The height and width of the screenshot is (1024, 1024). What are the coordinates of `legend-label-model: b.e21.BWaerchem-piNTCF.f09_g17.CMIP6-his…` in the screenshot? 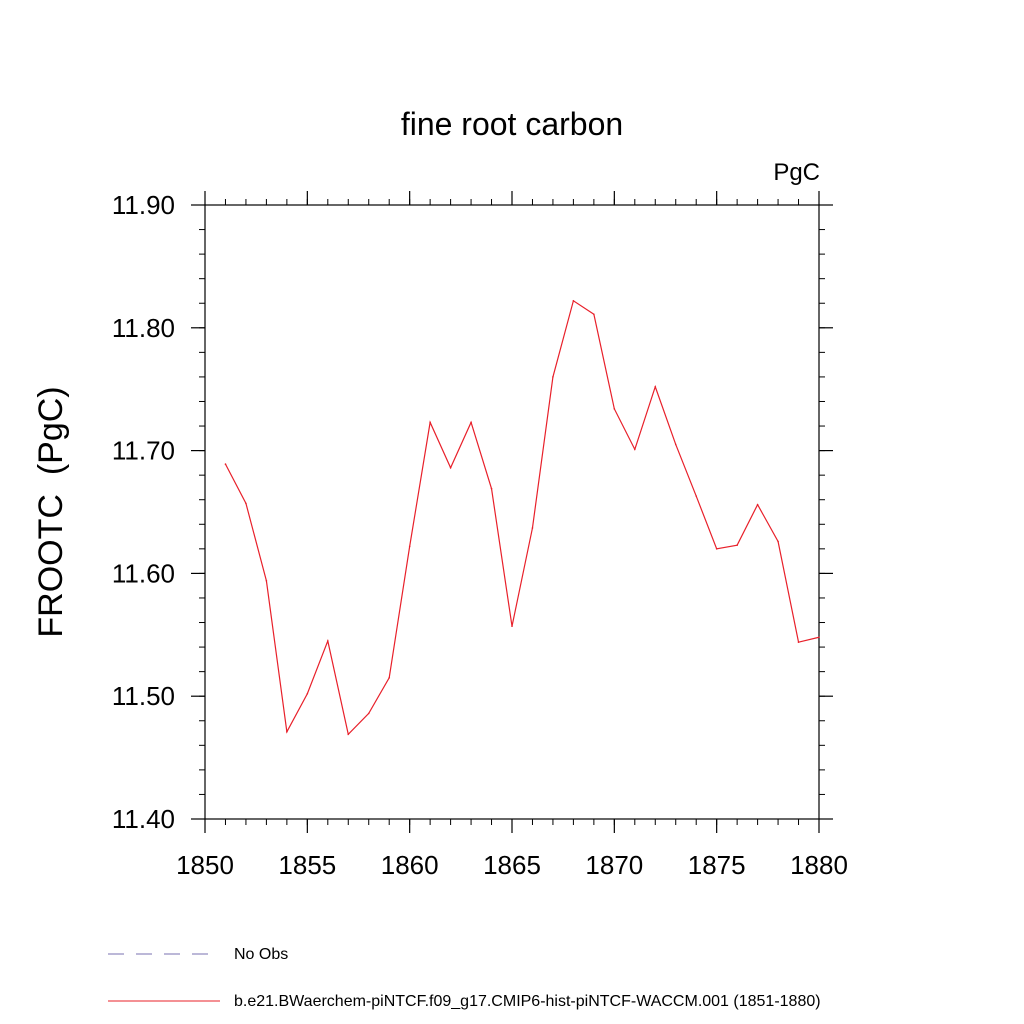 It's located at (527, 1001).